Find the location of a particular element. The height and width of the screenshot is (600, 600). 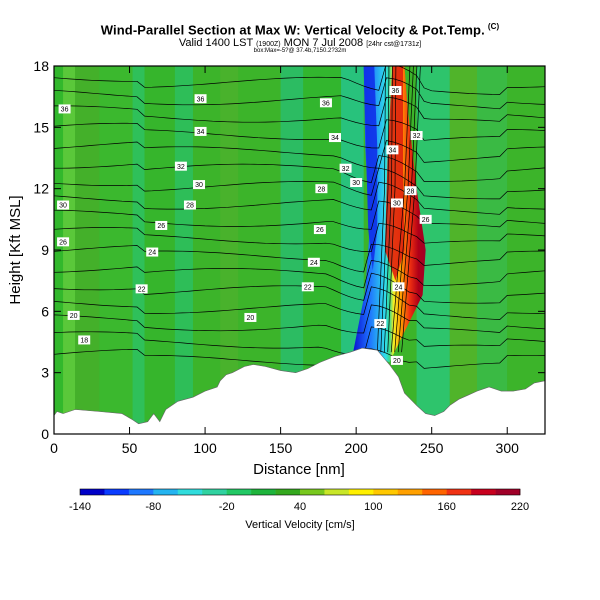

updraft-core is located at coordinates (389, 214).